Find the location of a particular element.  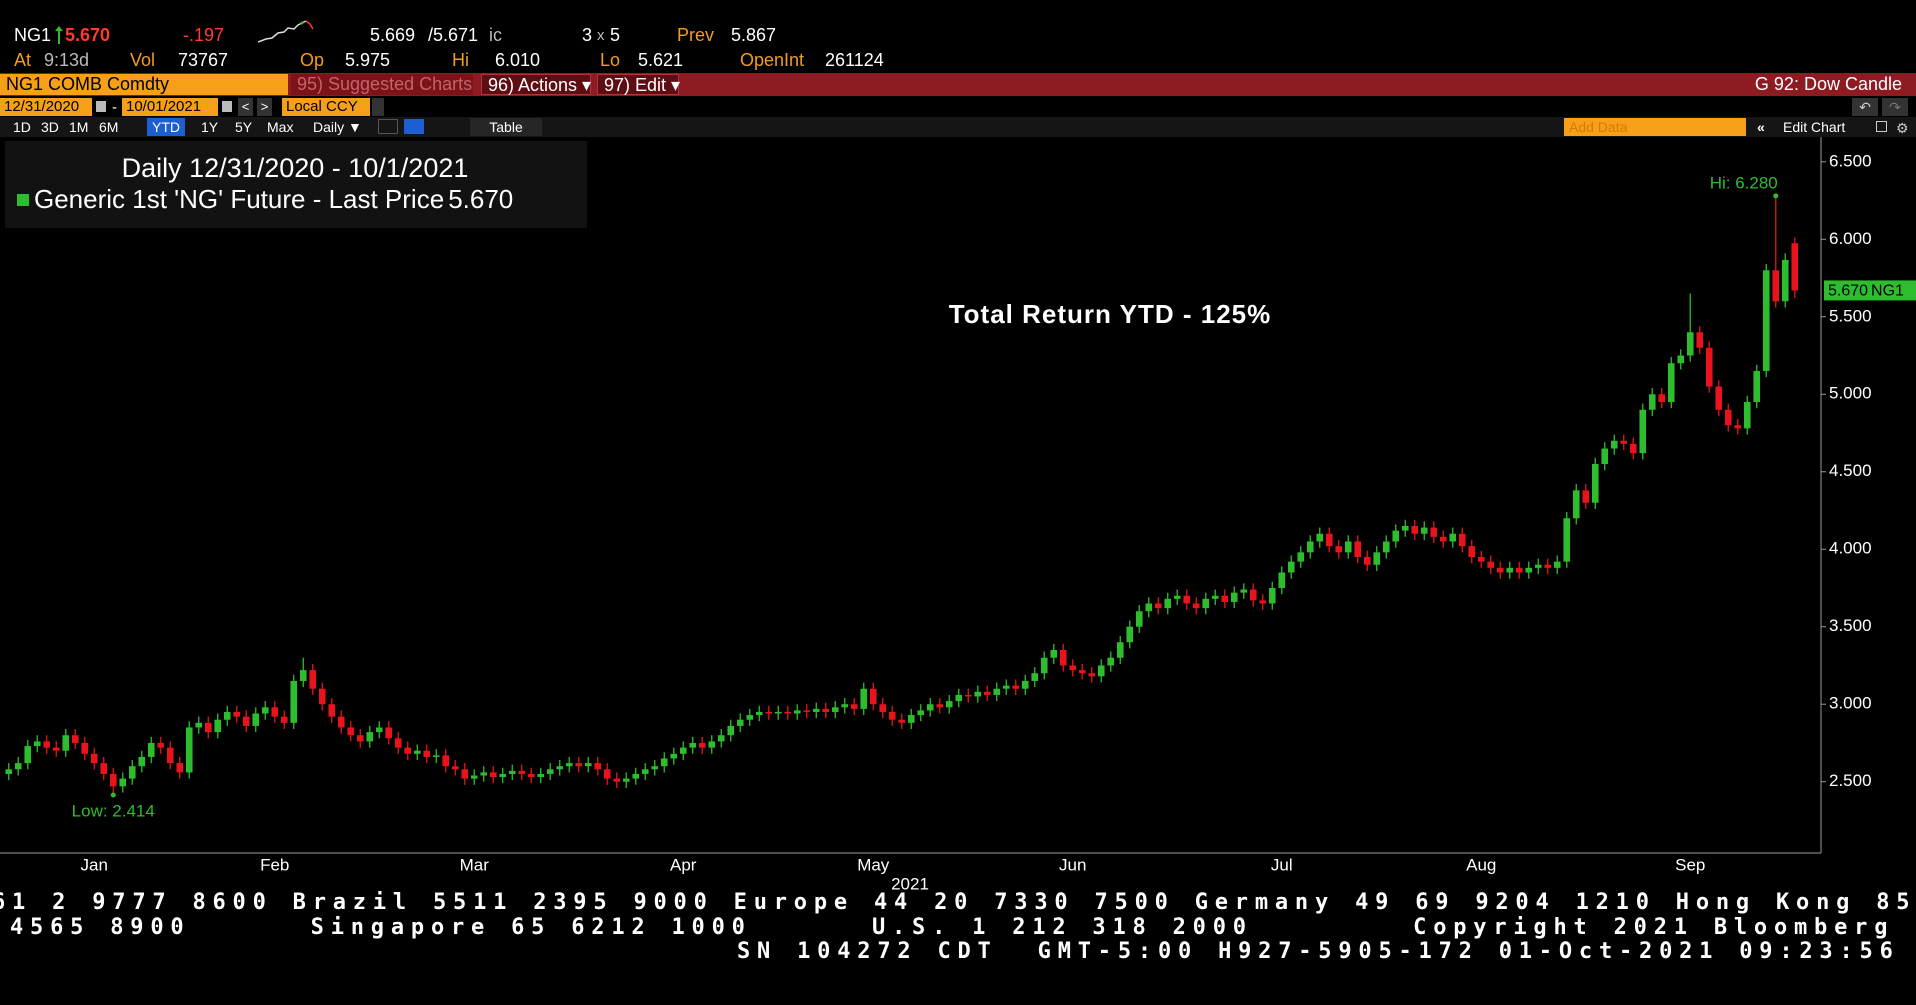

period-button: 1D is located at coordinates (22, 127).